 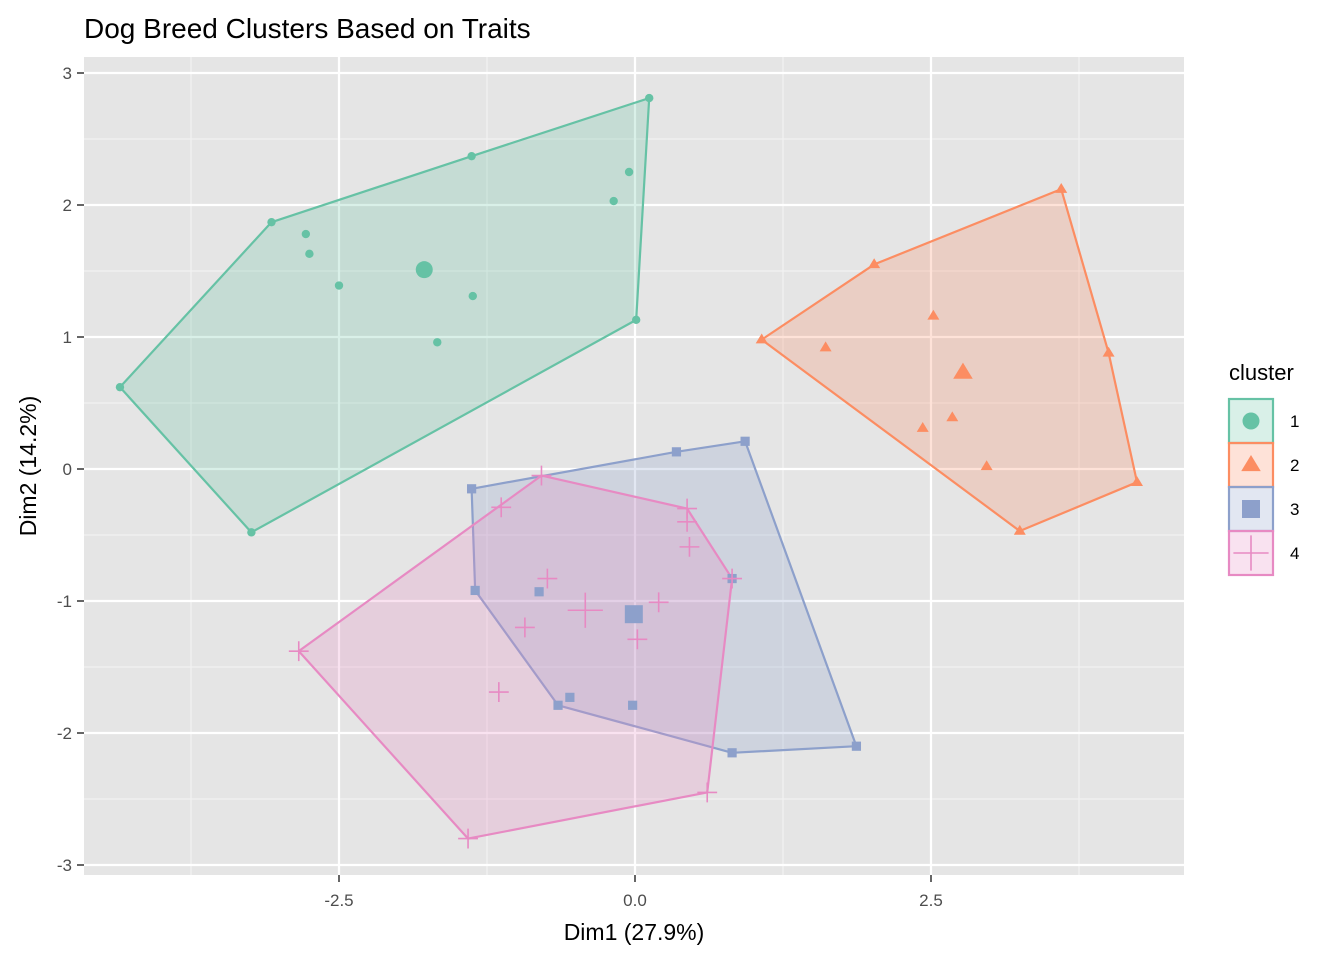 I want to click on y-tick-label: -2, so click(x=64, y=733).